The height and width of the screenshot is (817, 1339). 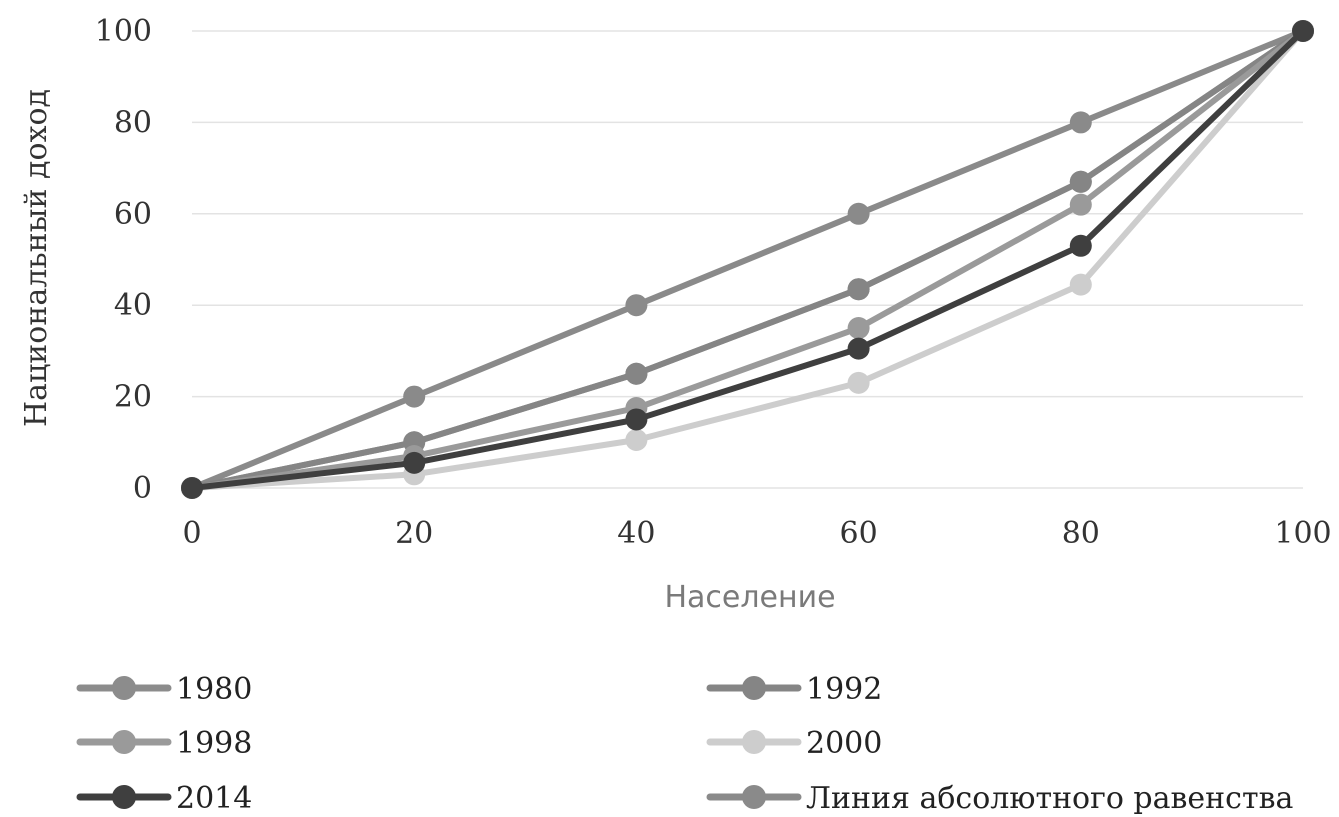 What do you see at coordinates (164, 689) in the screenshot?
I see `legend-item: 1980` at bounding box center [164, 689].